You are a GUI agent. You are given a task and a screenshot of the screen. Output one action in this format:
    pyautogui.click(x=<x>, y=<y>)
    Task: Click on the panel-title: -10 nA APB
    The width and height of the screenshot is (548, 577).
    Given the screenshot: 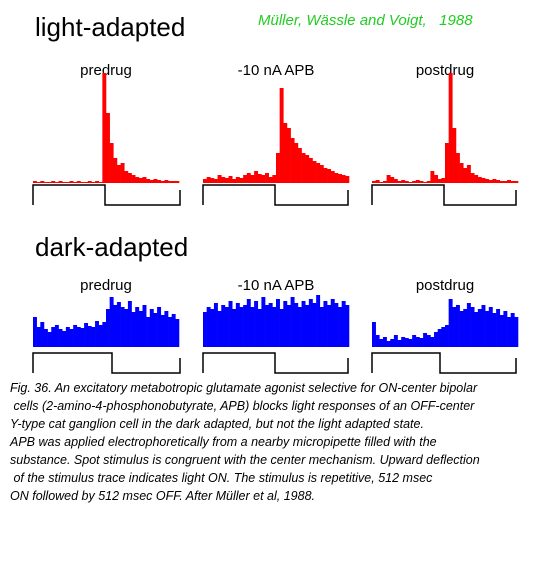 What is the action you would take?
    pyautogui.click(x=276, y=70)
    